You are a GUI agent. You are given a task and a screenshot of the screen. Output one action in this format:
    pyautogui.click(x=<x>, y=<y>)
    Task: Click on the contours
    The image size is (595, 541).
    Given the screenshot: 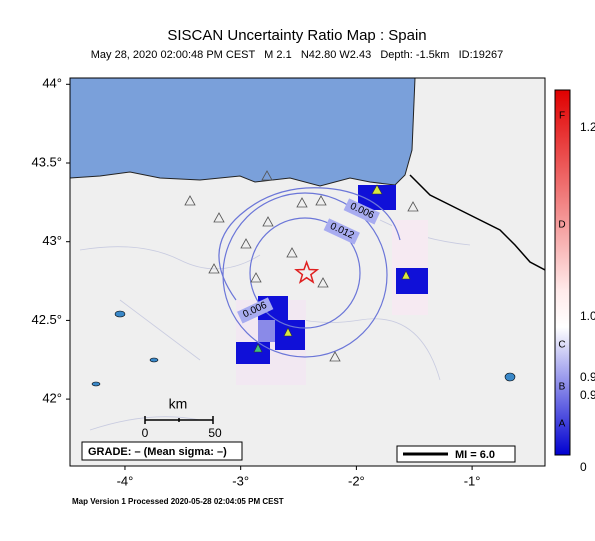 What is the action you would take?
    pyautogui.click(x=309, y=272)
    